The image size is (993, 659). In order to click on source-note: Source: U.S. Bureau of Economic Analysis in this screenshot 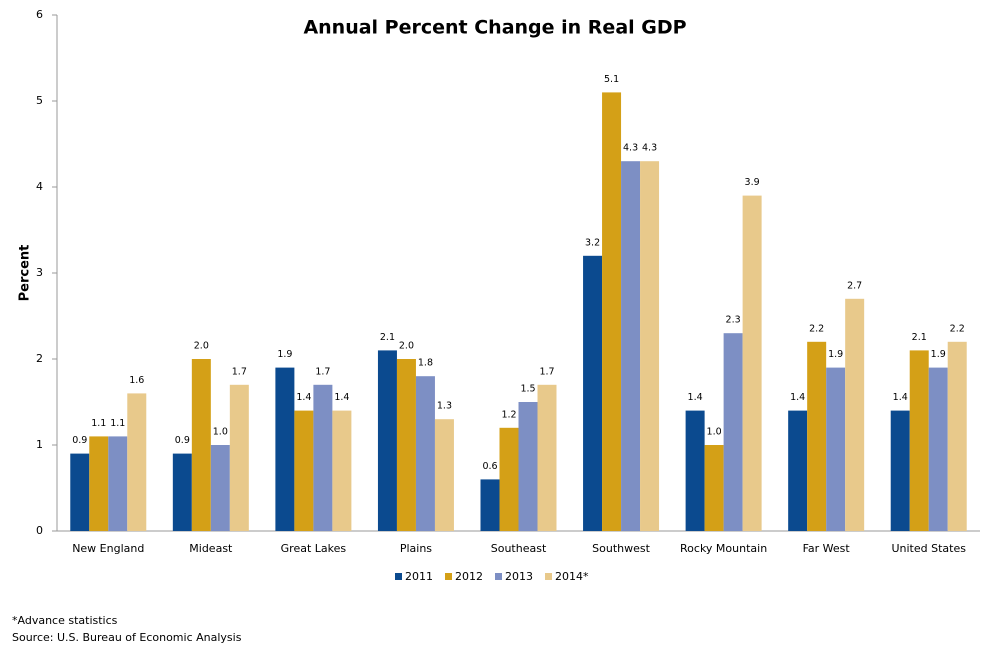, I will do `click(127, 637)`.